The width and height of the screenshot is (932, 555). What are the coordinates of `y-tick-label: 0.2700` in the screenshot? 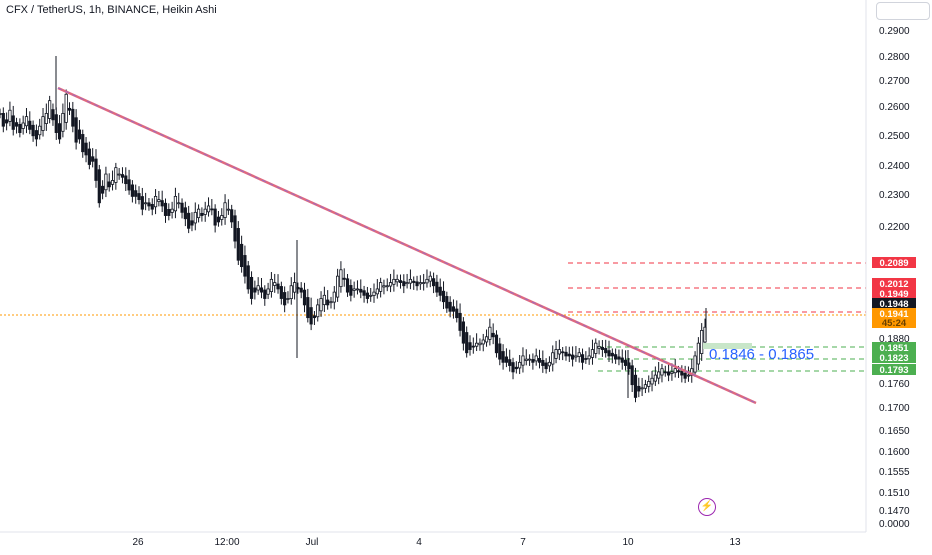 It's located at (894, 81).